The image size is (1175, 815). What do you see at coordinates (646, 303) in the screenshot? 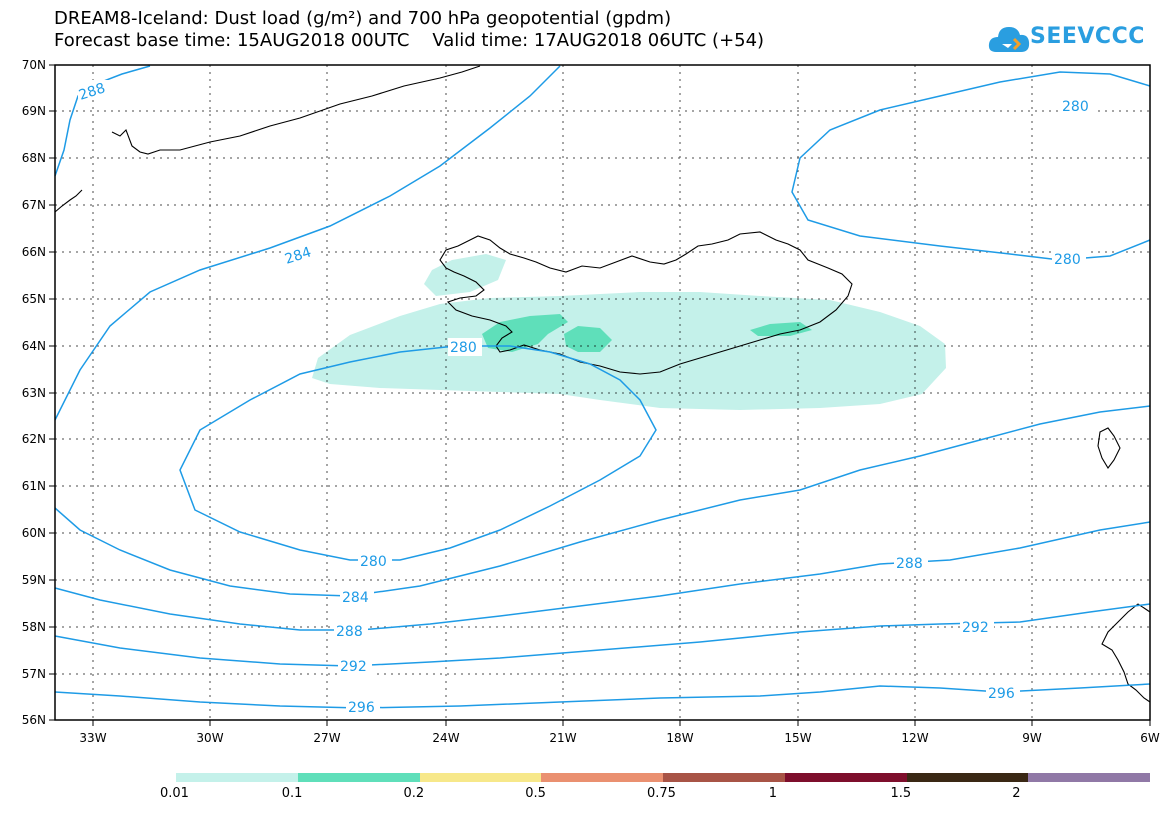
I see `iceland-coast` at bounding box center [646, 303].